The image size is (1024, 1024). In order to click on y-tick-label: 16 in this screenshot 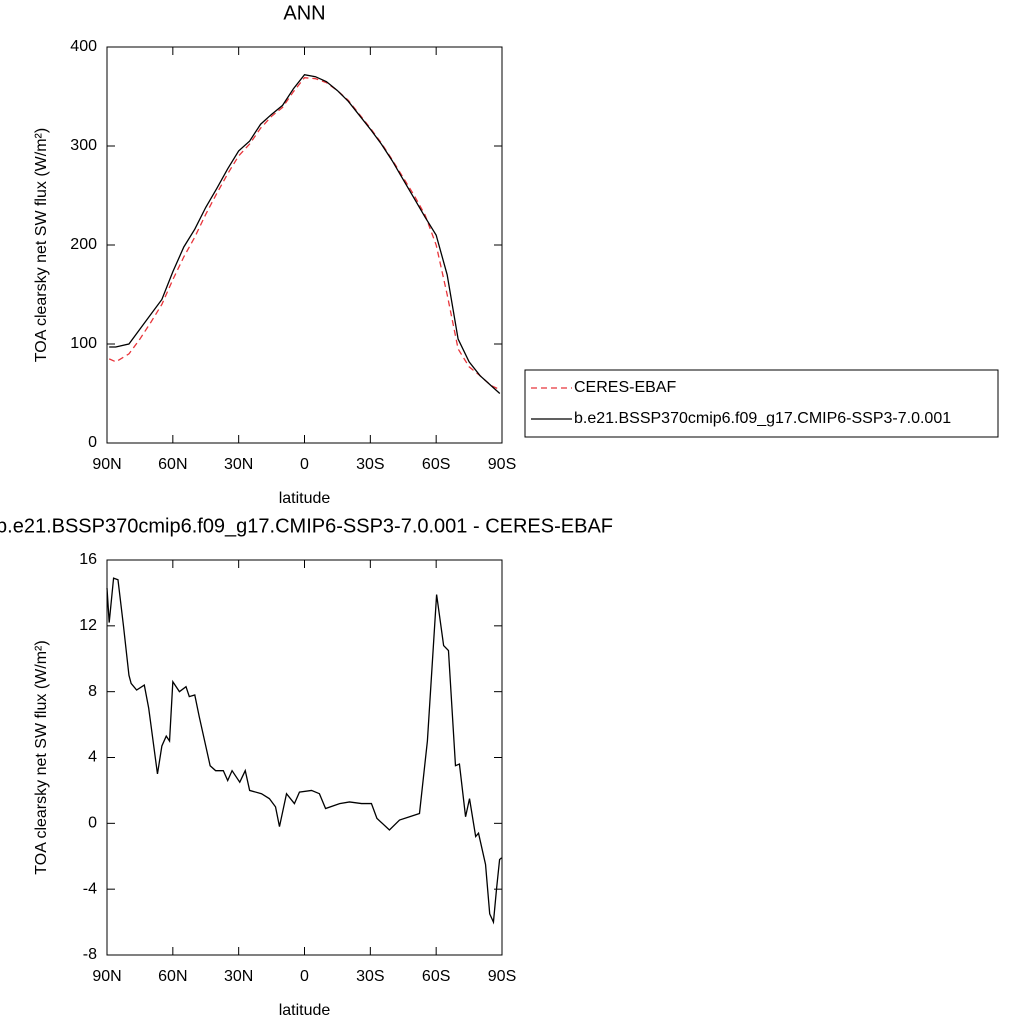, I will do `click(88, 559)`.